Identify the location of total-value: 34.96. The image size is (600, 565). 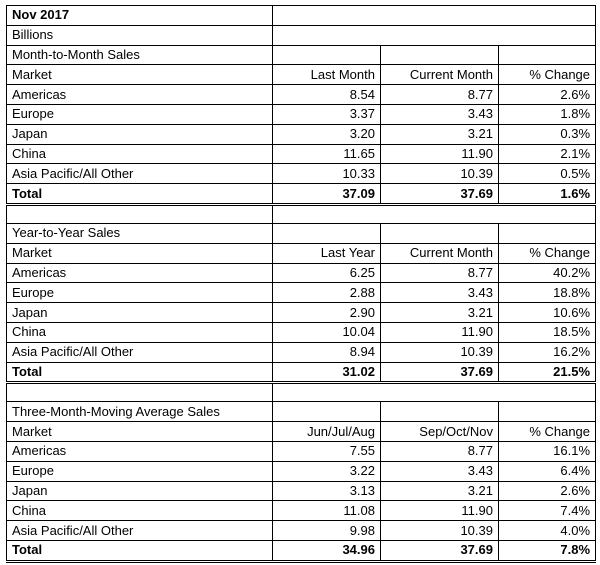
(326, 551).